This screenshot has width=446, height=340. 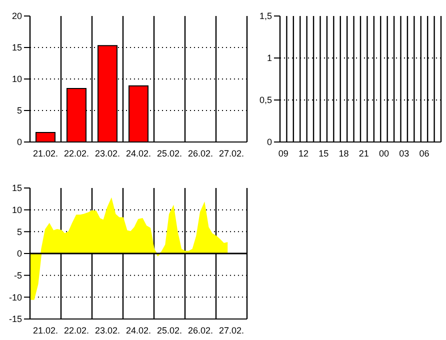 I want to click on y-tick-label: -10, so click(x=15, y=297).